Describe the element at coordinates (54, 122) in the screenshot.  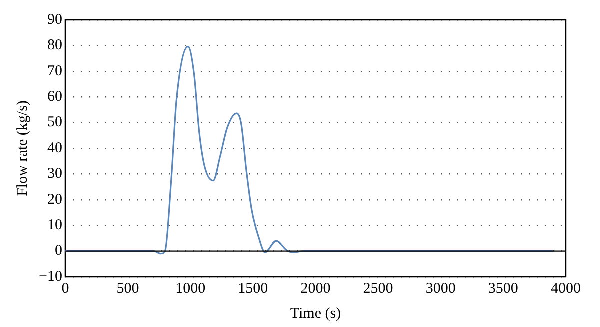
I see `y-tick-label: 50` at that location.